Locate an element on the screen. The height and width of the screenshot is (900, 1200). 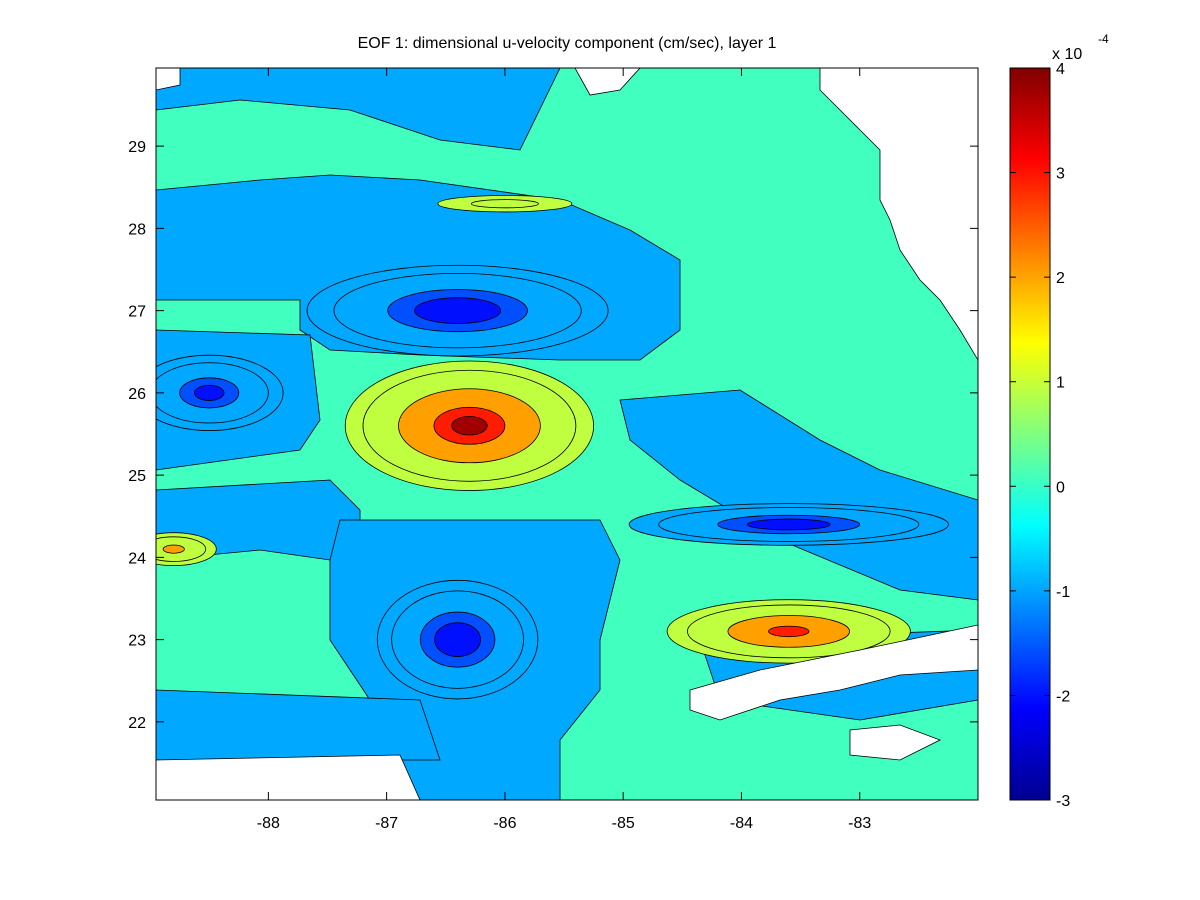
y-tick-label: 23 is located at coordinates (137, 641).